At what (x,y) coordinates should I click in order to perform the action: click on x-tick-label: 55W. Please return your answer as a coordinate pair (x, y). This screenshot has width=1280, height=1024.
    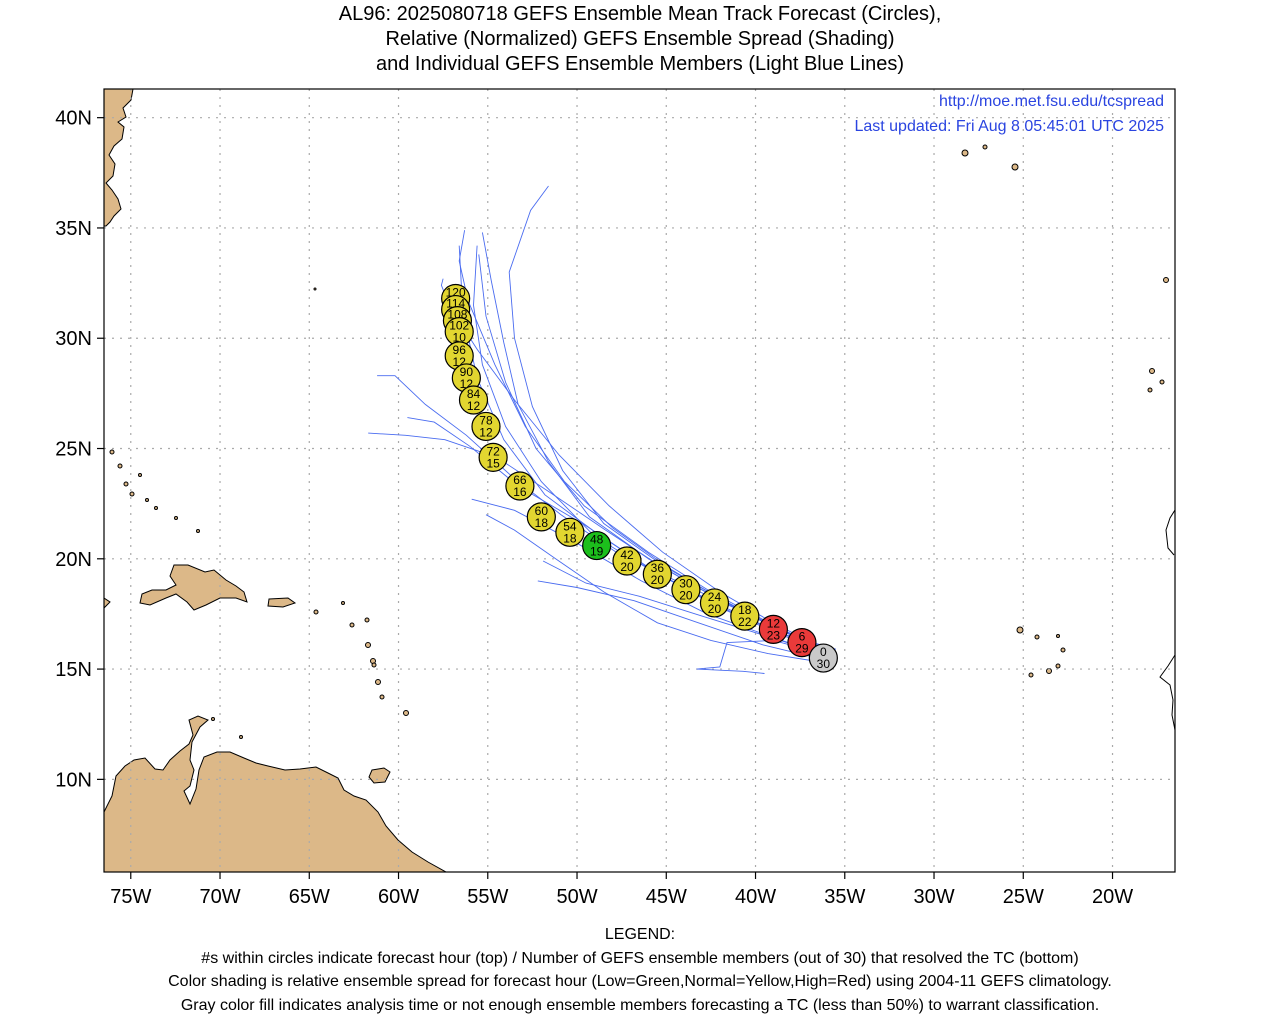
    Looking at the image, I should click on (487, 897).